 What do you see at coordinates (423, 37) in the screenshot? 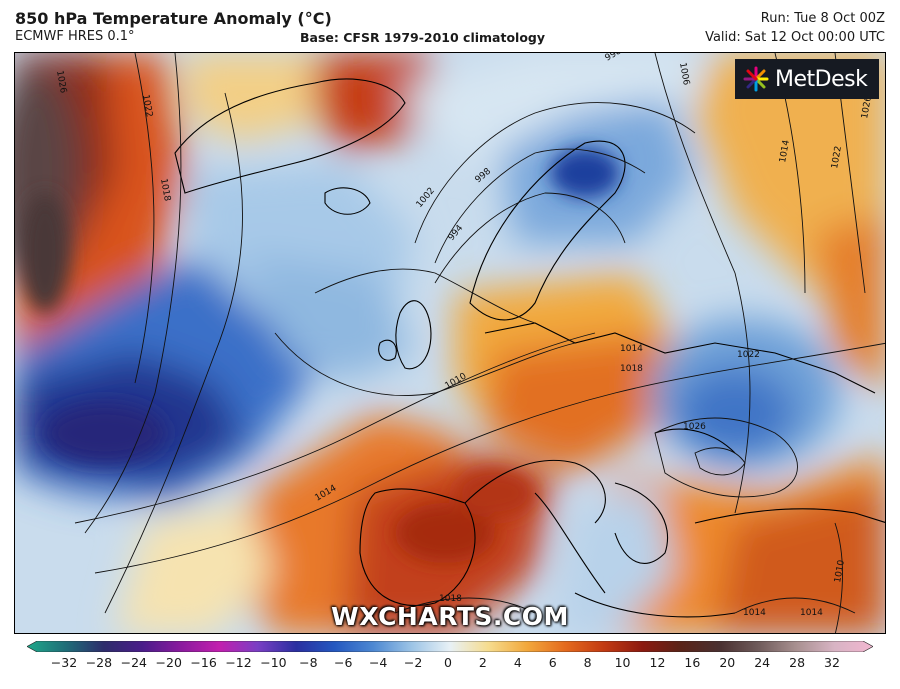
I see `base-climatology-label: Base: CFSR 1979-2010 climatology` at bounding box center [423, 37].